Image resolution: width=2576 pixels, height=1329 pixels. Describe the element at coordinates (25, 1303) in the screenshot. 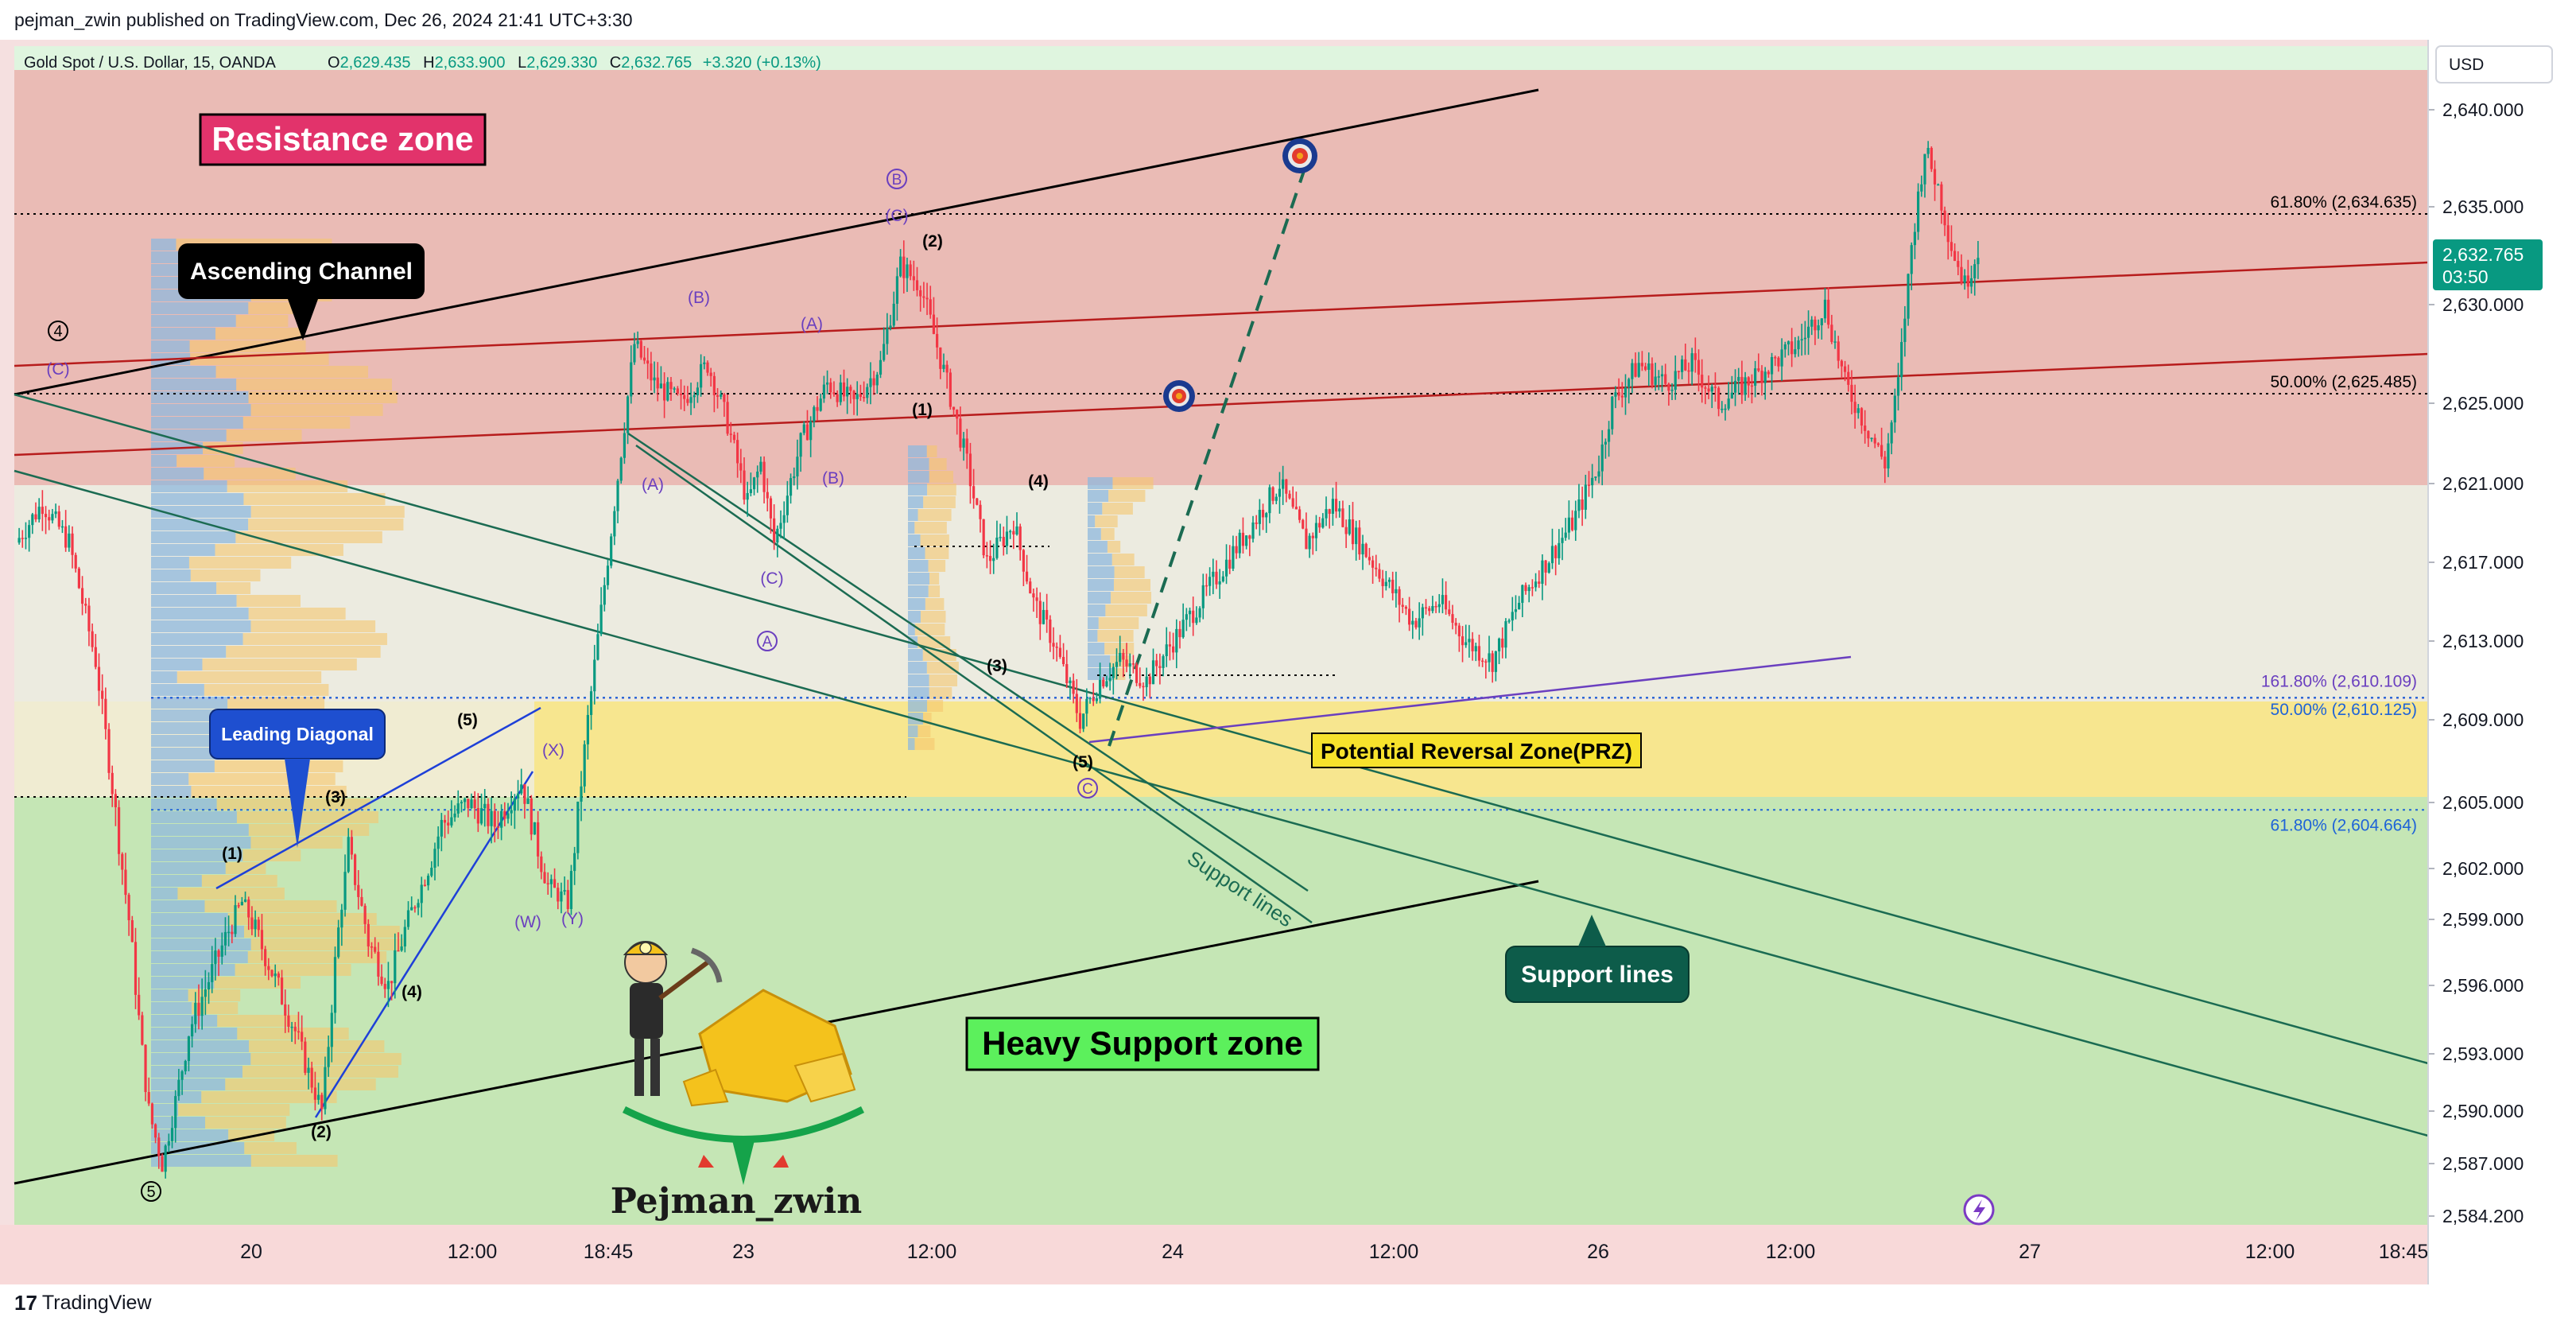

I see `tradingview-logo-icon: 17` at that location.